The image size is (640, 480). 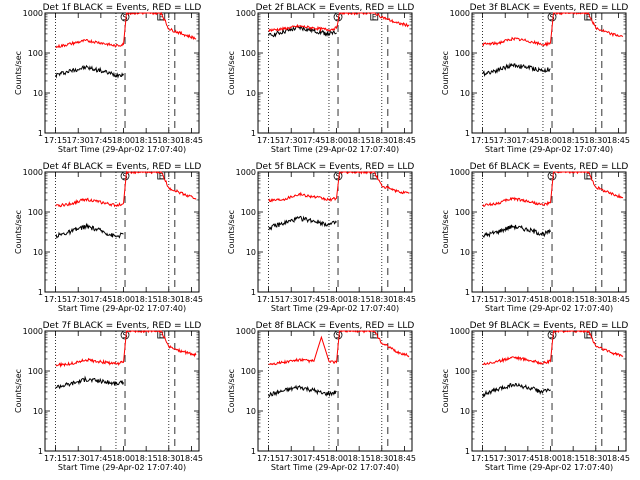 What do you see at coordinates (122, 167) in the screenshot?
I see `panel-title: Det 4f BLACK = Events, RED = LLD` at bounding box center [122, 167].